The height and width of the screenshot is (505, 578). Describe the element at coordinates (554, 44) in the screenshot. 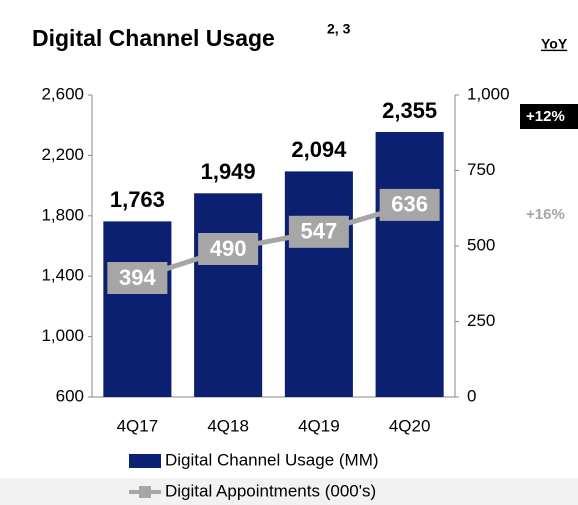

I see `yoy-header: YoY` at that location.